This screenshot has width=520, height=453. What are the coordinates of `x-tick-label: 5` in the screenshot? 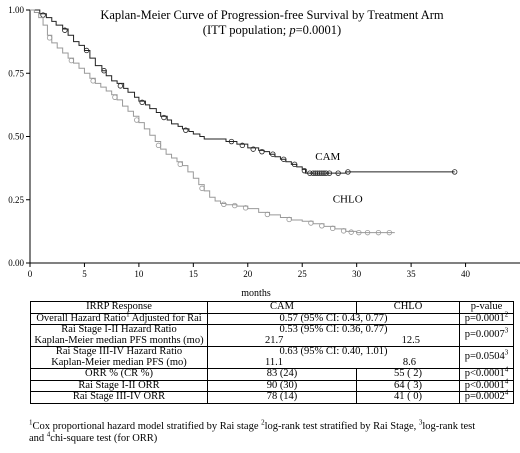 It's located at (84, 274).